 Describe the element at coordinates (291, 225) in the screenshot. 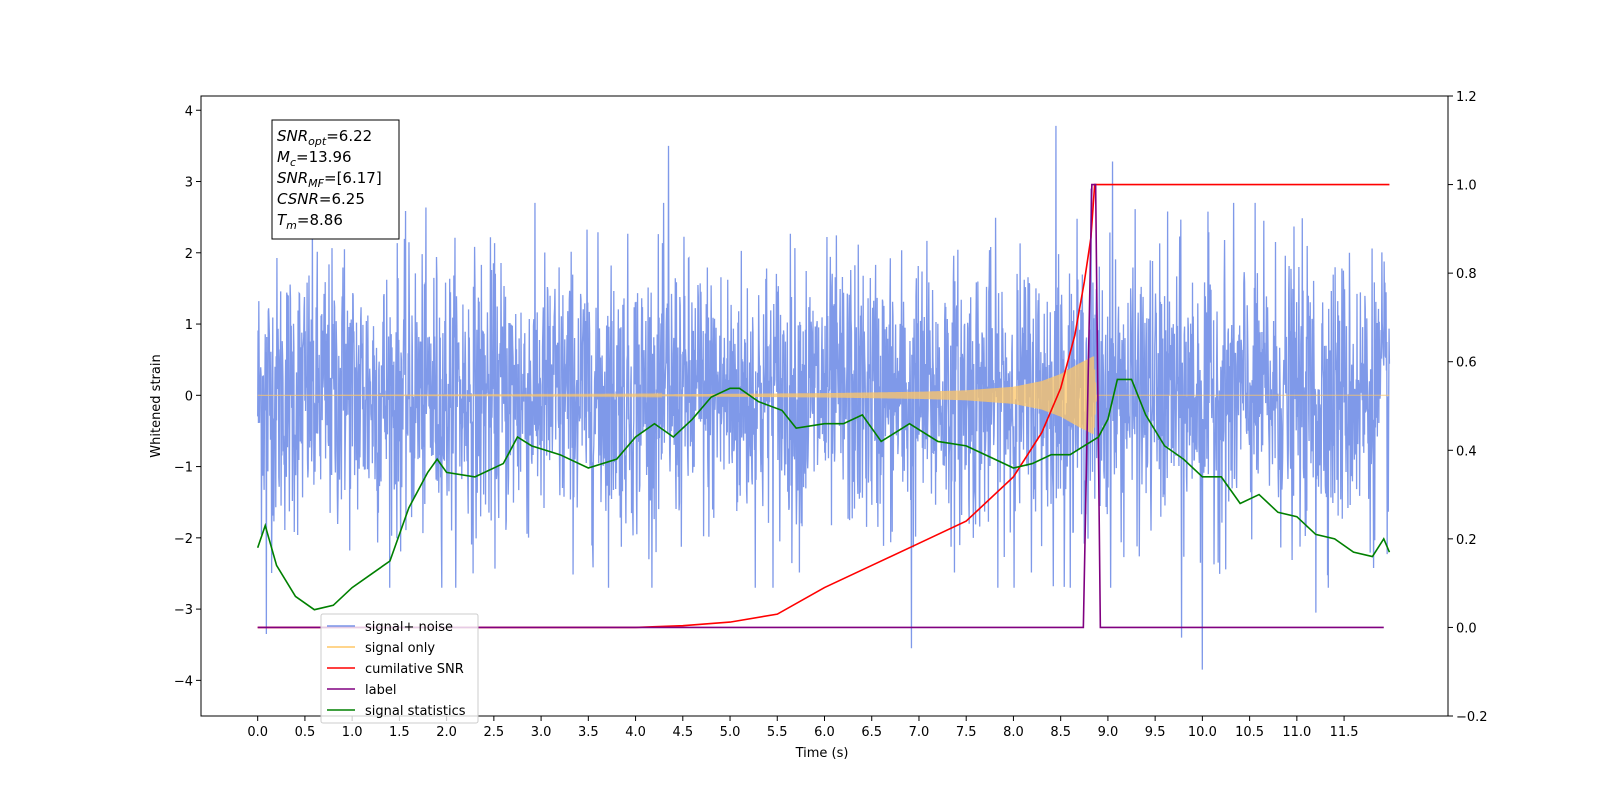

I see `annotation-subscript: m` at that location.